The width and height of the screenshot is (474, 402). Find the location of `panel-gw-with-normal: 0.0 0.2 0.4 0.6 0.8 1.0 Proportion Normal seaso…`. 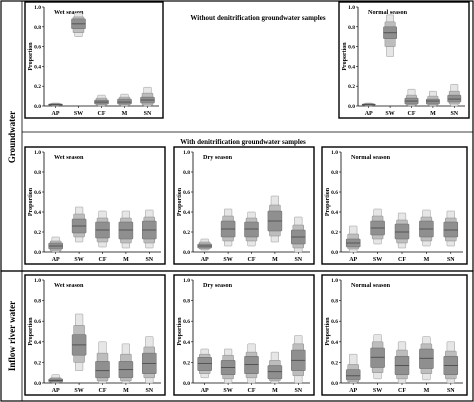

panel-gw-with-normal: 0.0 0.2 0.4 0.6 0.8 1.0 Proportion Normal seaso… is located at coordinates (394, 205).